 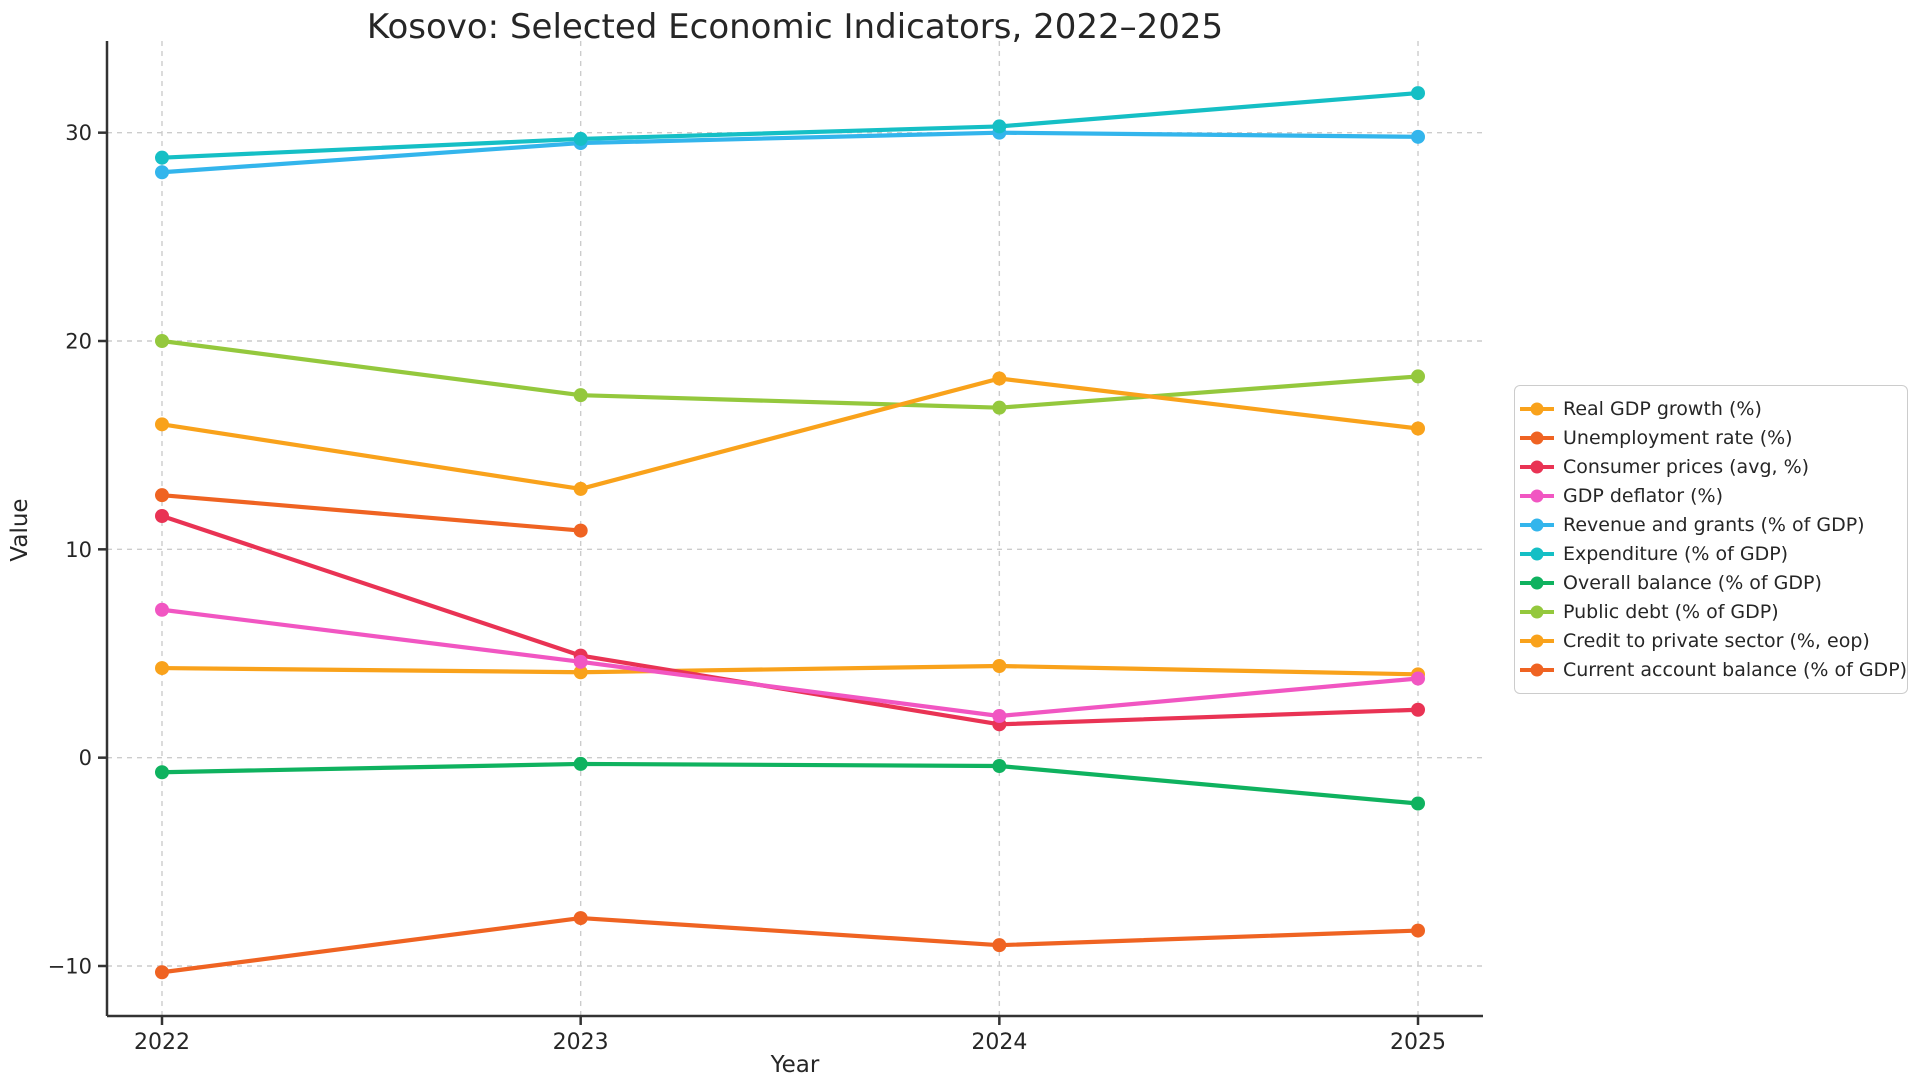 I want to click on x-tick-label: 2024, so click(x=999, y=1042).